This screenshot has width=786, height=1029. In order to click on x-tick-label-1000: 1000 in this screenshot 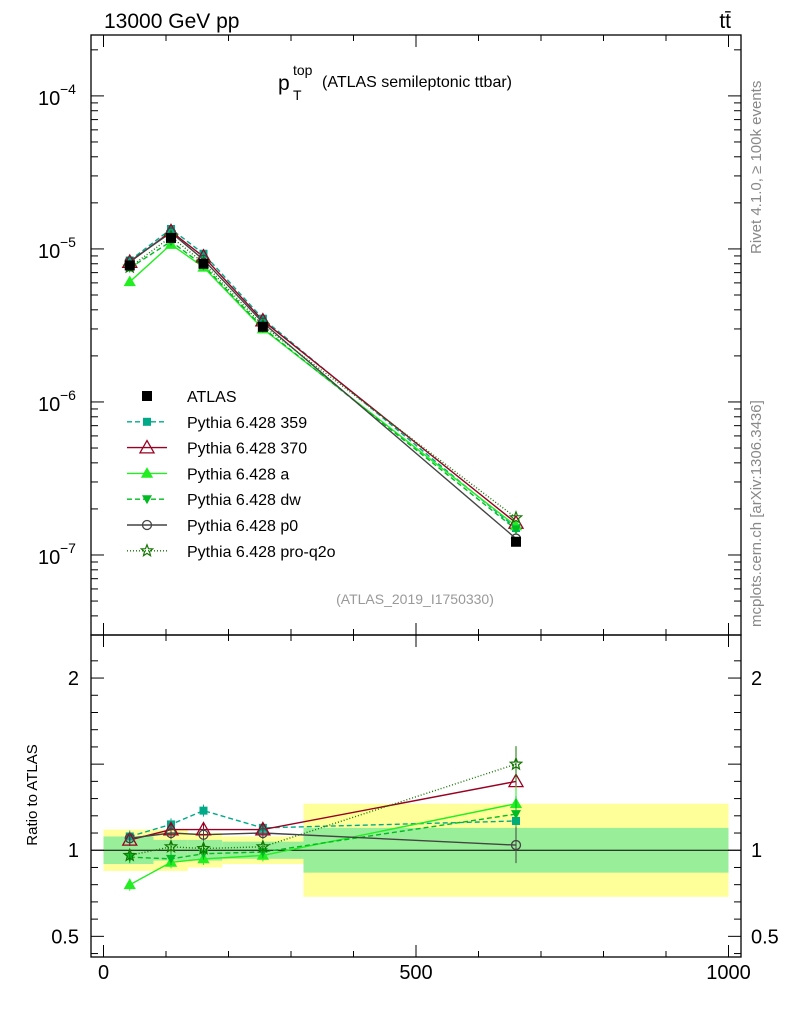, I will do `click(728, 973)`.